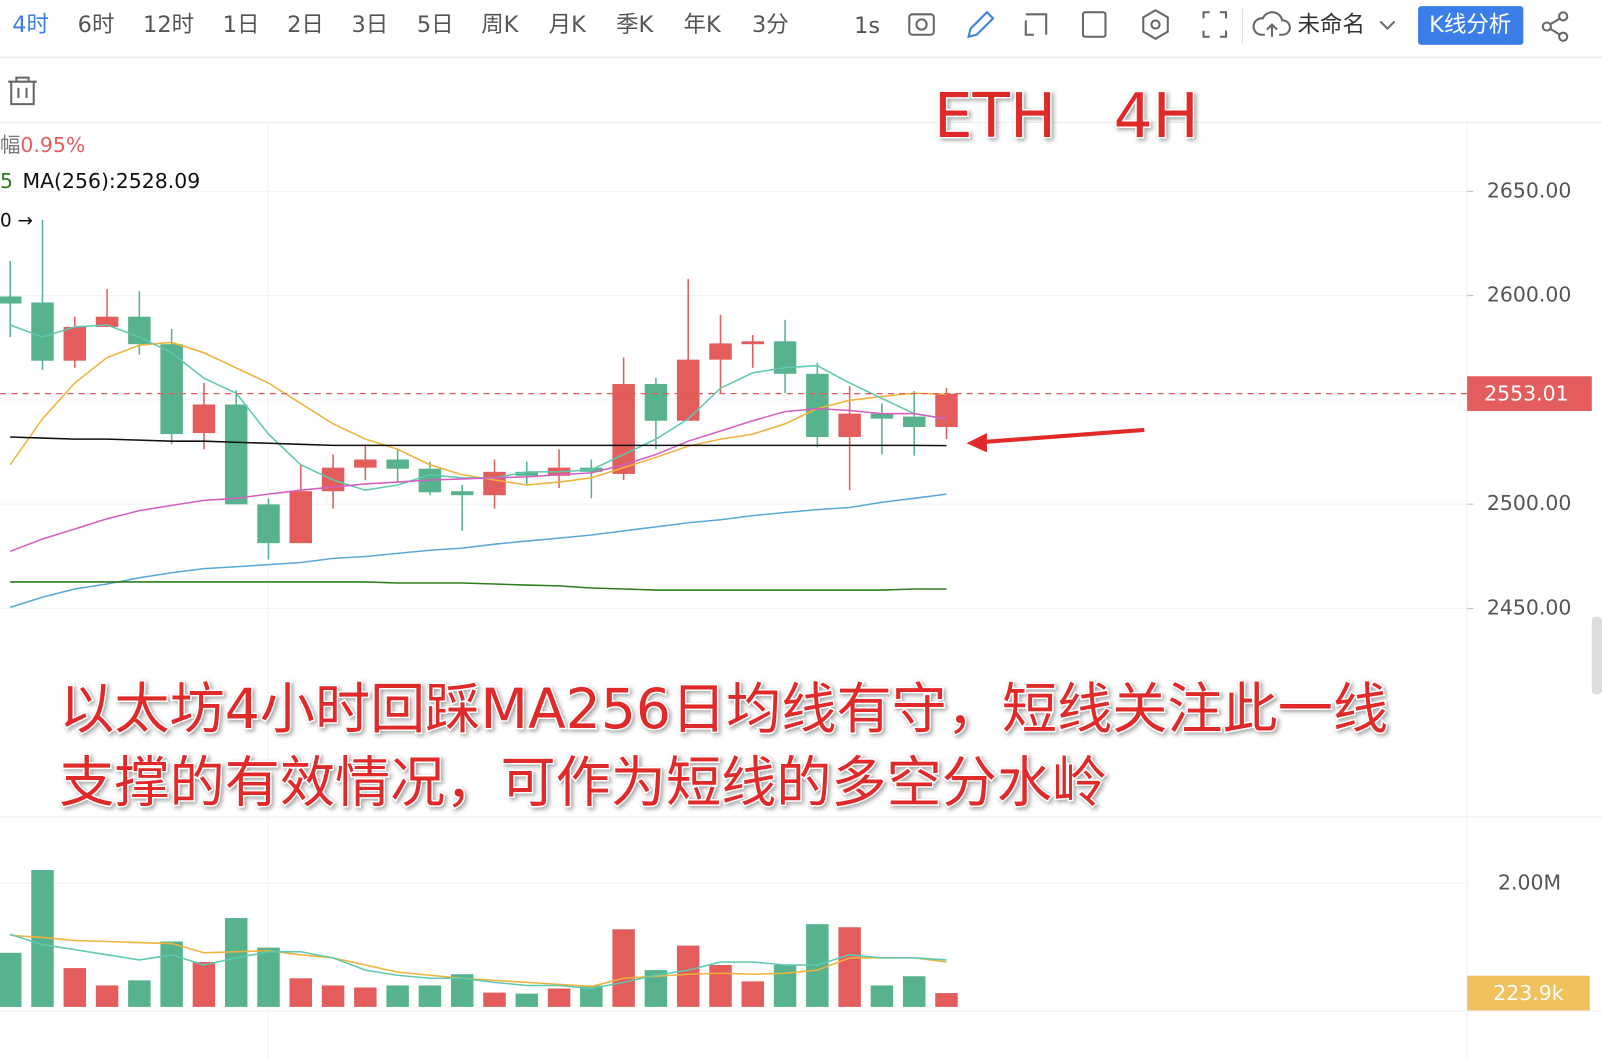  Describe the element at coordinates (305, 25) in the screenshot. I see `period-button: 2日` at that location.